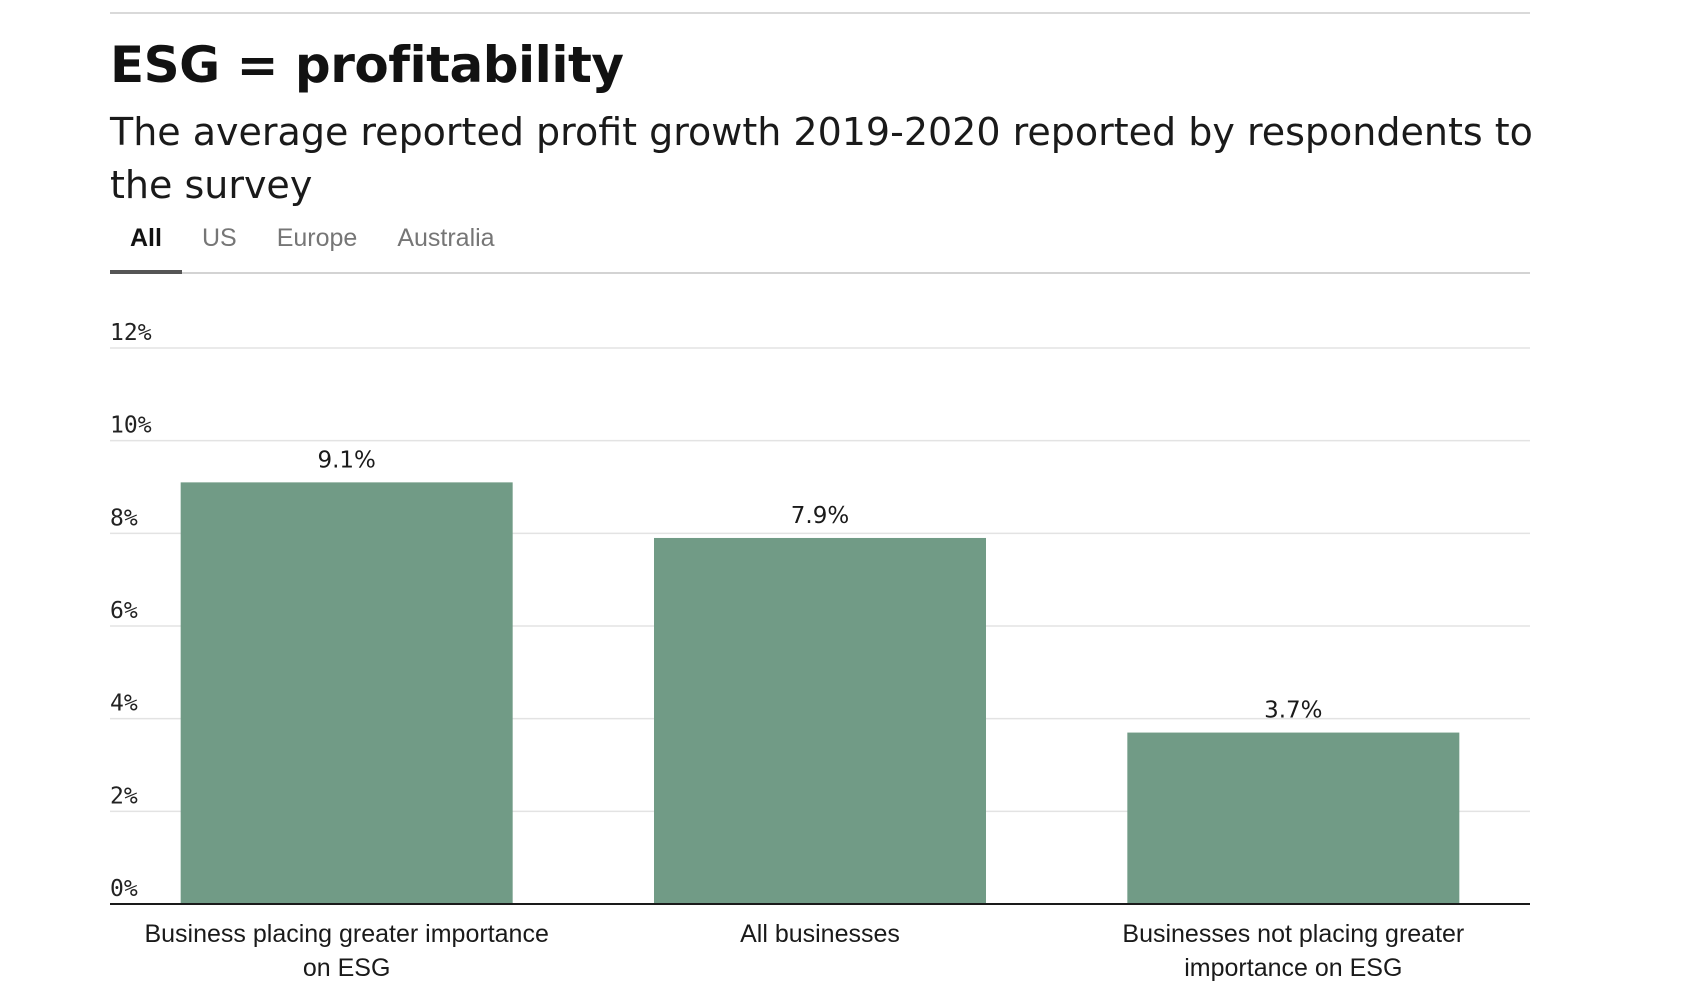  What do you see at coordinates (1293, 711) in the screenshot?
I see `data-label: 3.7%` at bounding box center [1293, 711].